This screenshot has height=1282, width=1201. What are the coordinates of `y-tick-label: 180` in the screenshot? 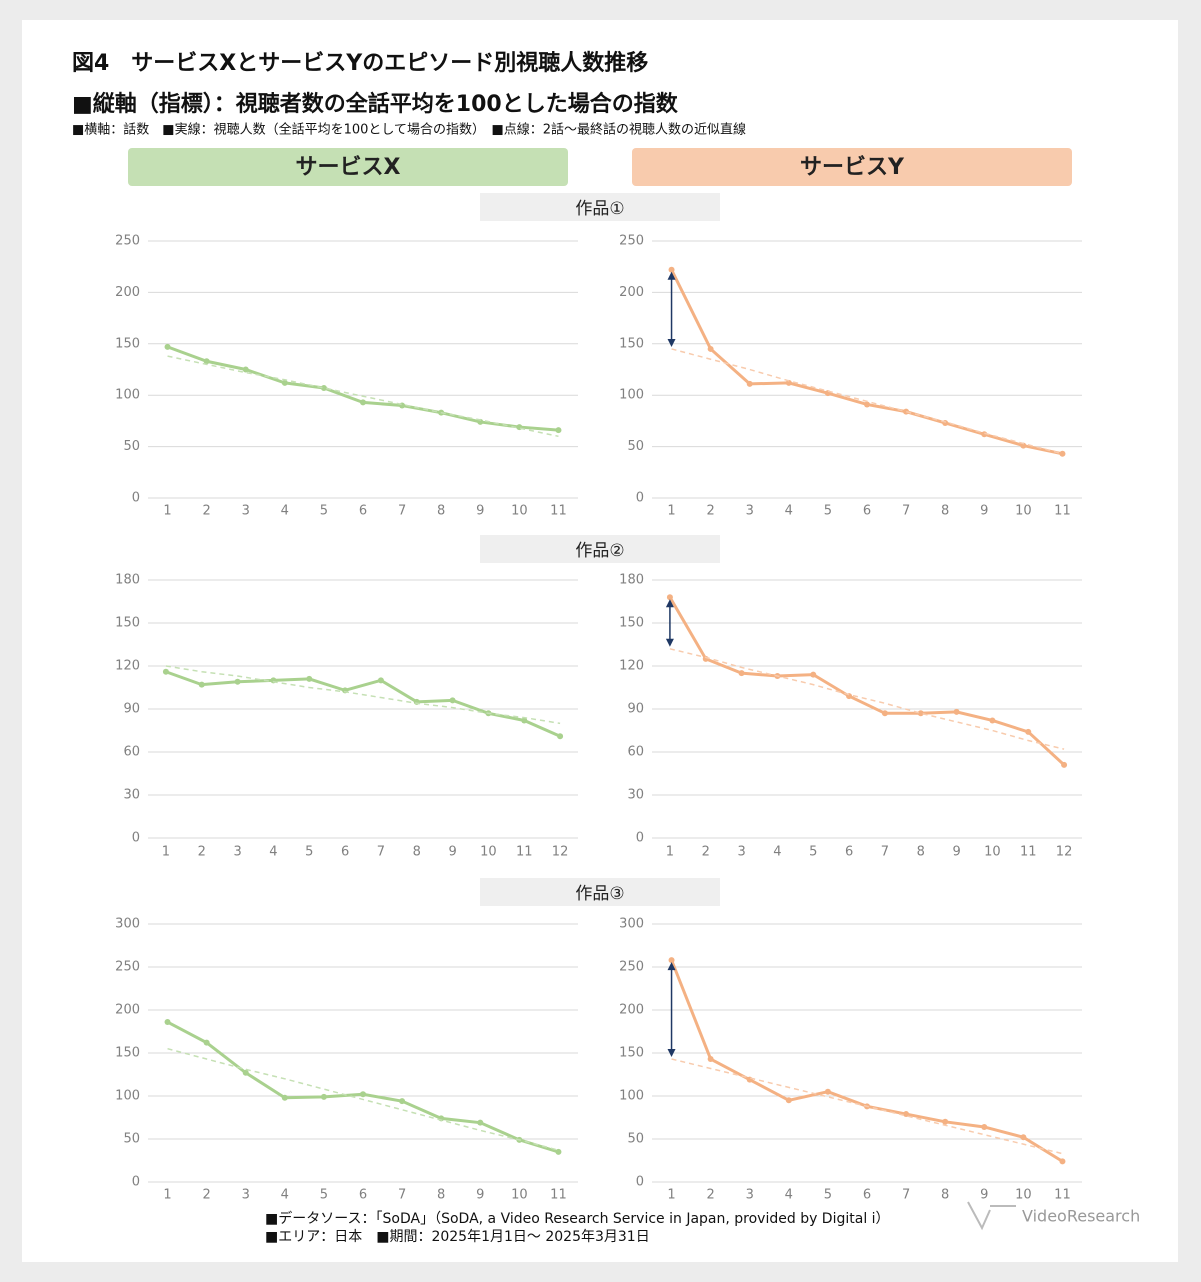 It's located at (127, 580).